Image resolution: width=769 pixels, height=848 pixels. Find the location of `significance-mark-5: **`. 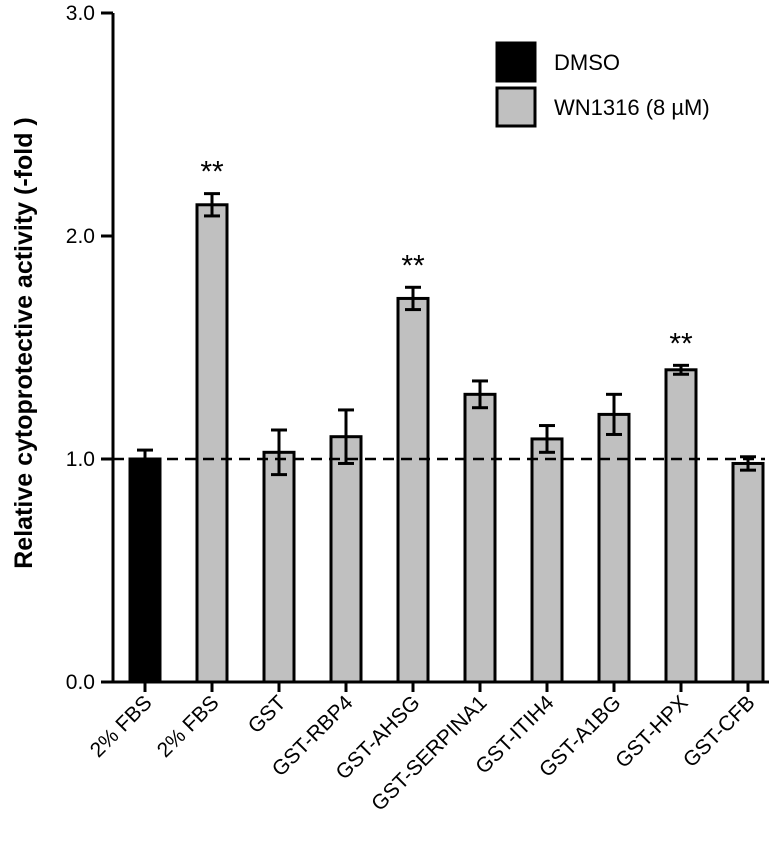

significance-mark-5: ** is located at coordinates (413, 265).